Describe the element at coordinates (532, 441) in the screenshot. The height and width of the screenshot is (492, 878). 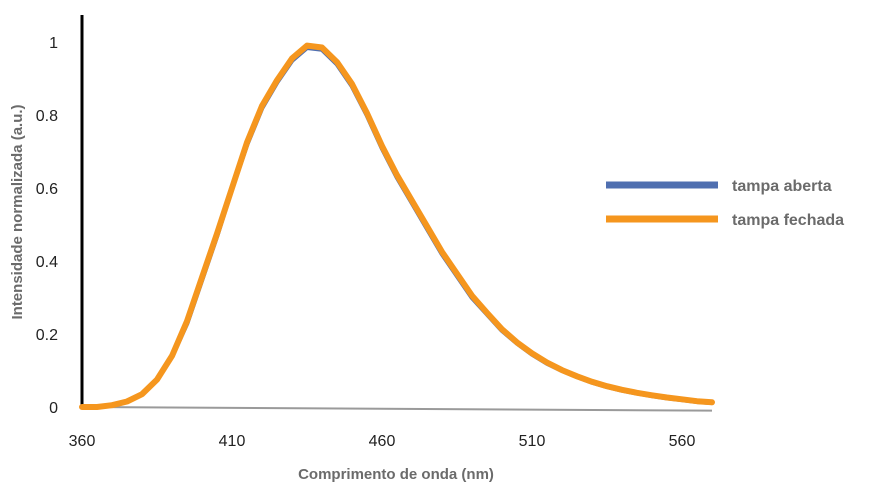
I see `x-tick-label: 510` at that location.